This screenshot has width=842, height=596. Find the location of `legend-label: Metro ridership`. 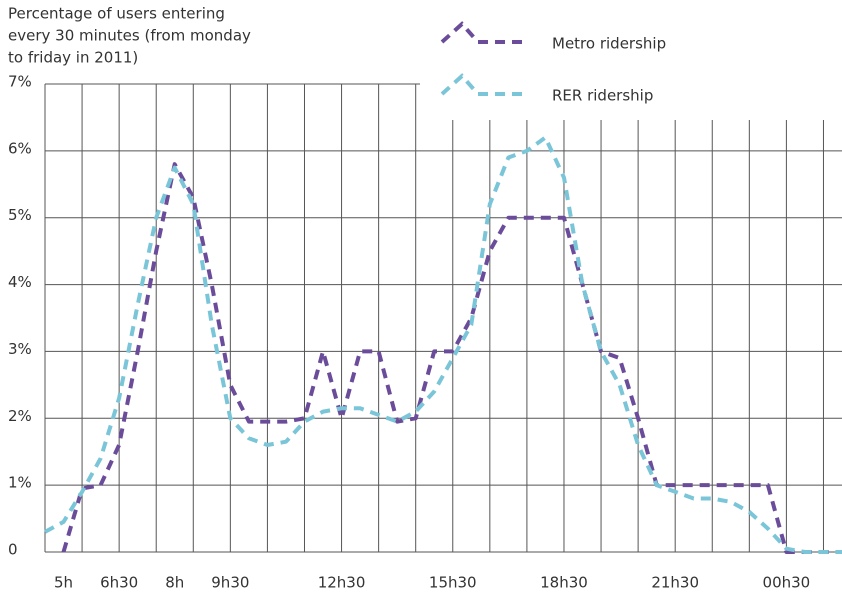

legend-label: Metro ridership is located at coordinates (609, 44).